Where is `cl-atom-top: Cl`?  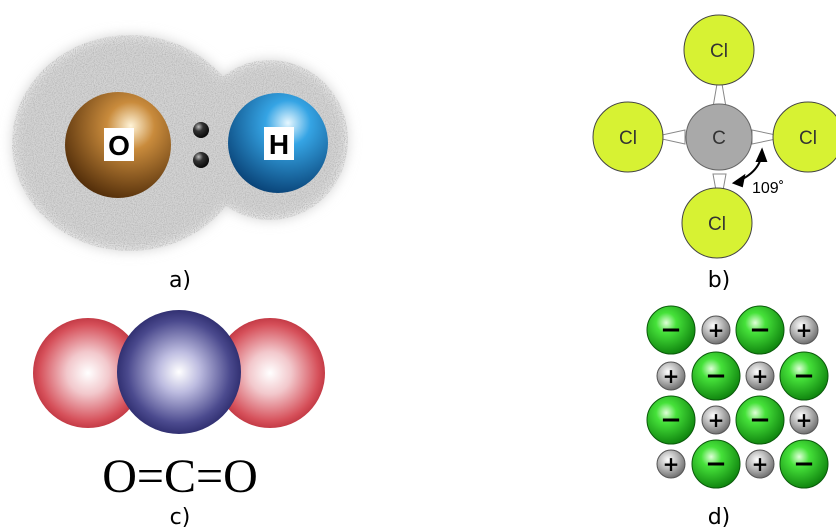
cl-atom-top: Cl is located at coordinates (719, 50).